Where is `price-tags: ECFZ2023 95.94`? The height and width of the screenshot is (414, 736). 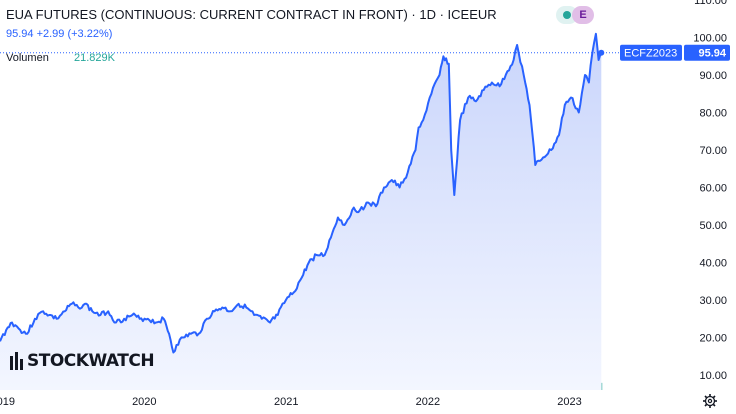 price-tags: ECFZ2023 95.94 is located at coordinates (675, 52).